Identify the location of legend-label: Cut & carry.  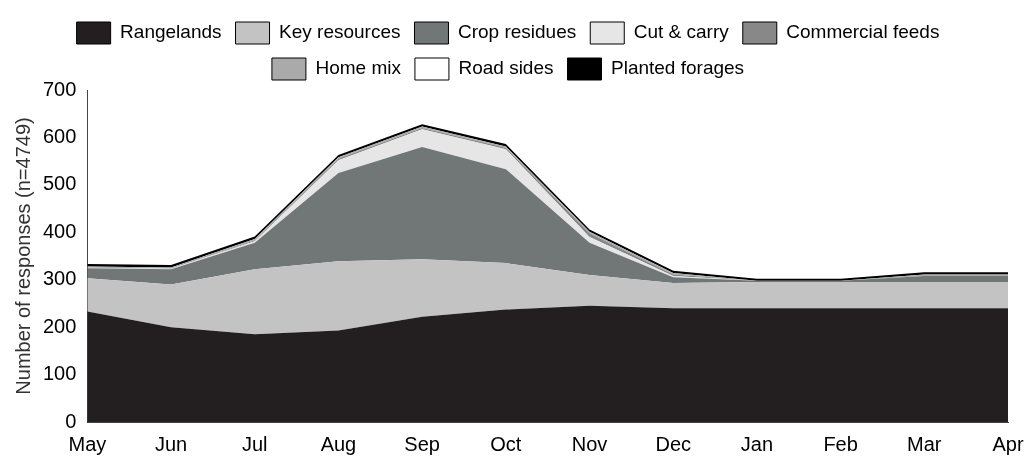
(681, 32).